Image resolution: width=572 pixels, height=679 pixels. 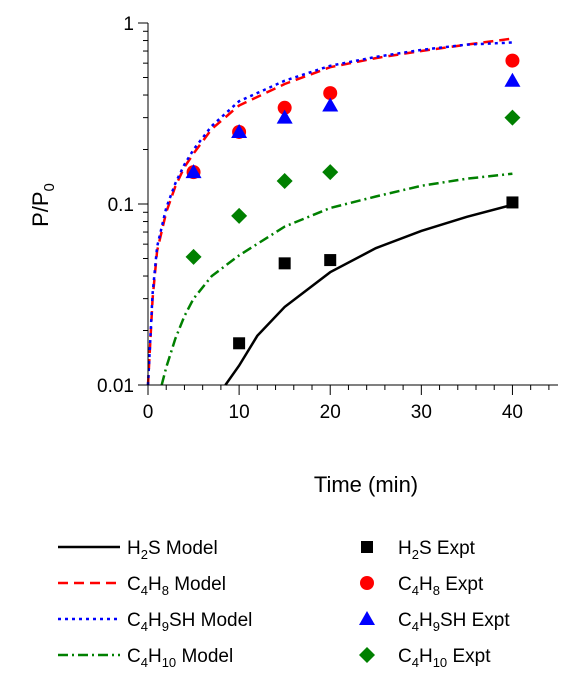 I want to click on x-tick-label: 30, so click(x=421, y=412).